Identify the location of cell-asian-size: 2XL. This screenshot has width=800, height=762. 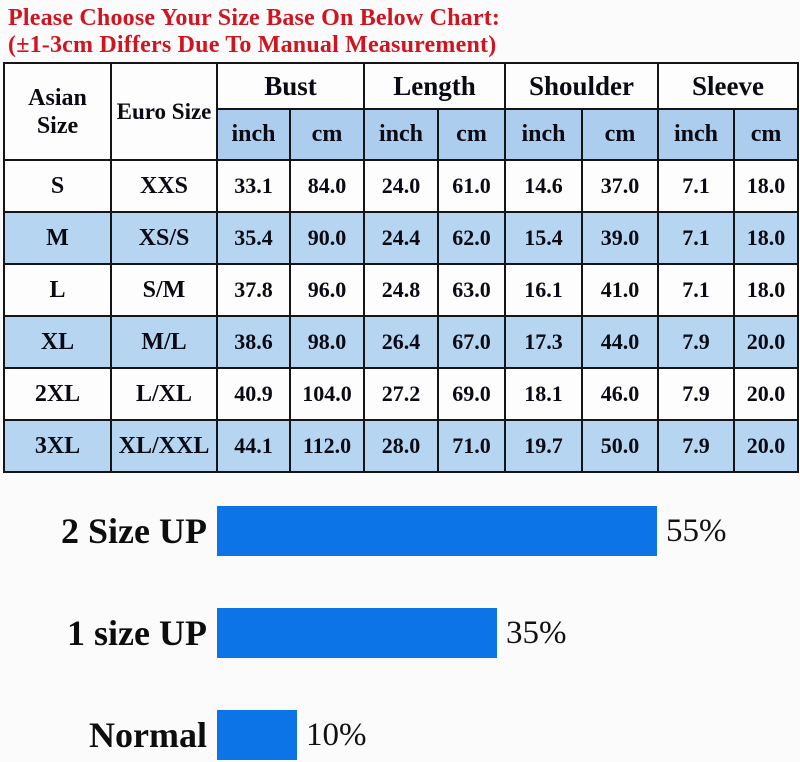
(57, 394).